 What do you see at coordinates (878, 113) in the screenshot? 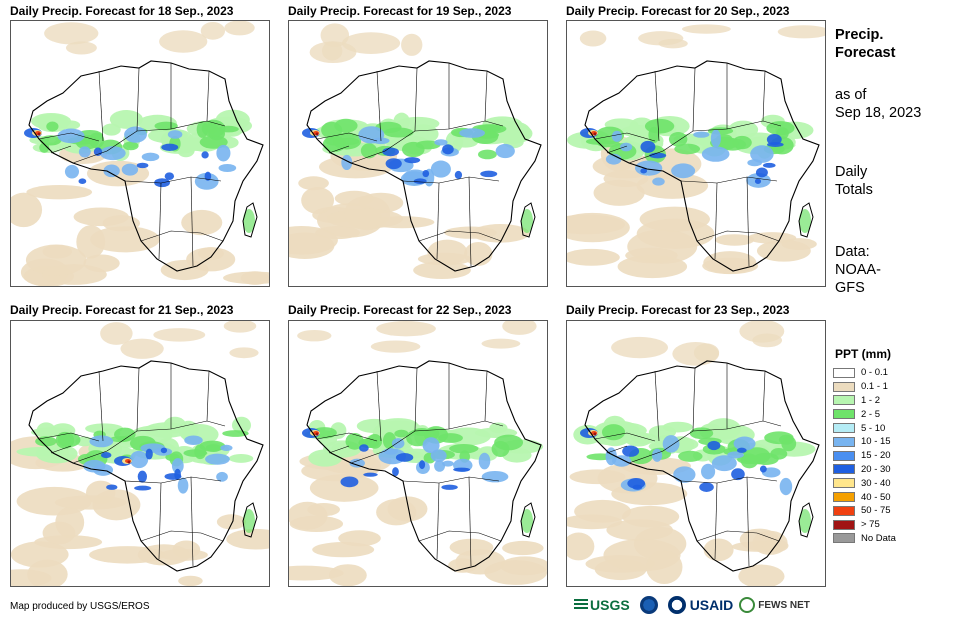
I see `asof-date: Sep 18, 2023` at bounding box center [878, 113].